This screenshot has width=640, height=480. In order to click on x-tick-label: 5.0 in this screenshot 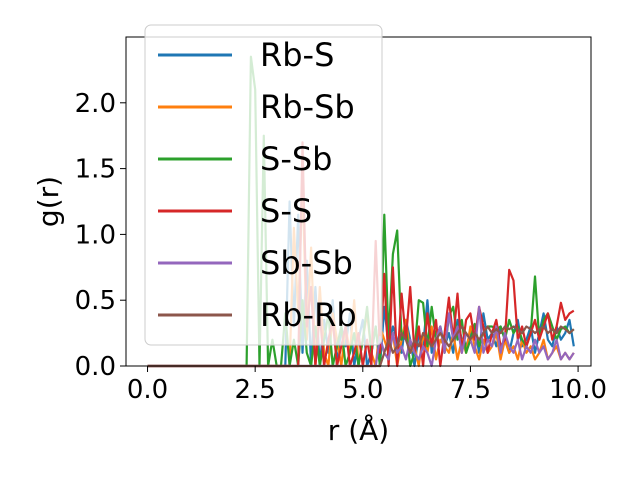, I will do `click(362, 390)`.